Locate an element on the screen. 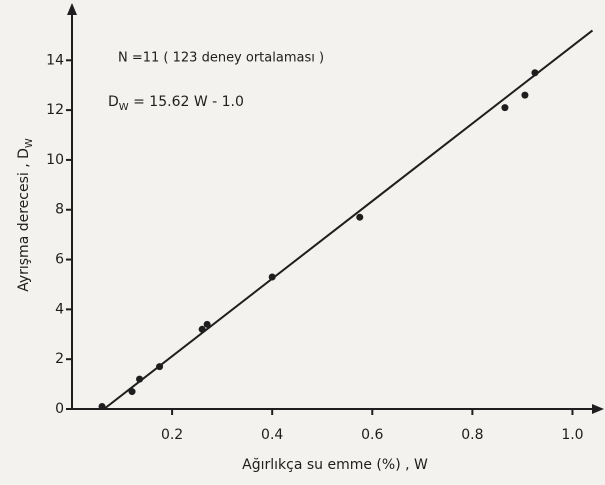 The height and width of the screenshot is (485, 605). y-tick-label: 2 is located at coordinates (59, 359).